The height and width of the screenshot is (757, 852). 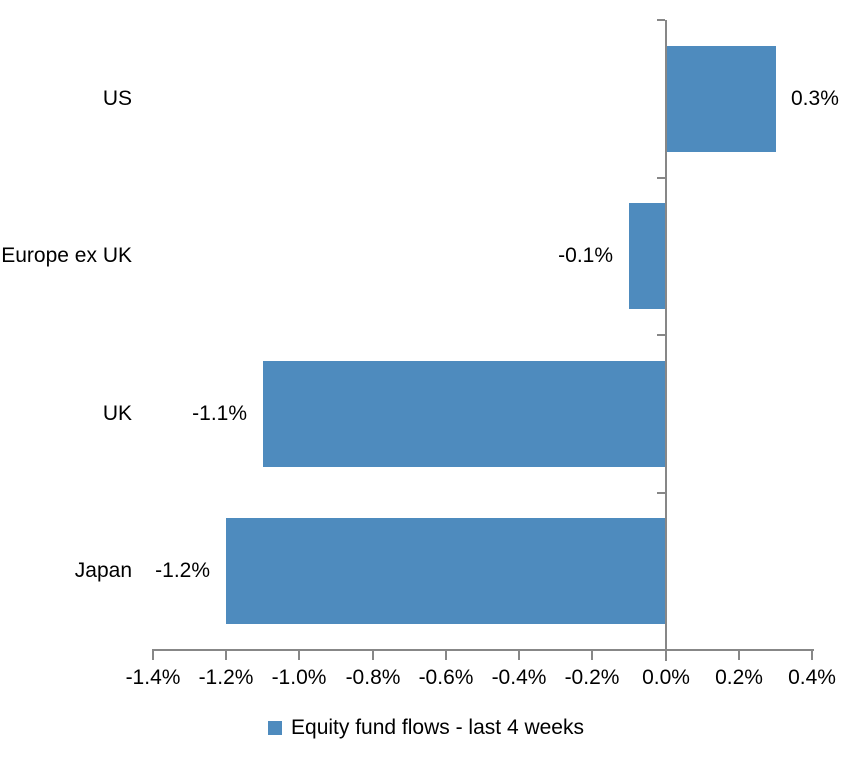 I want to click on x-tick-label: -0.4%, so click(x=519, y=677).